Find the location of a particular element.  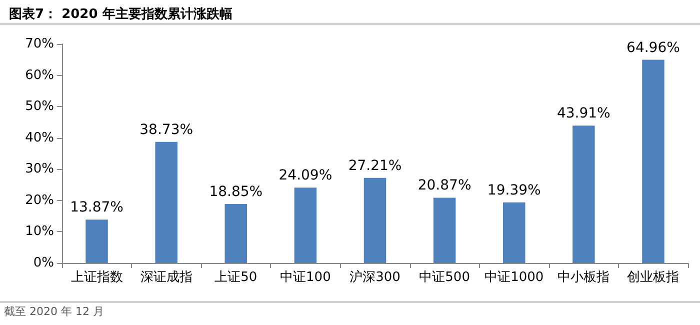

x-tick-label: 深证成指 is located at coordinates (166, 277).